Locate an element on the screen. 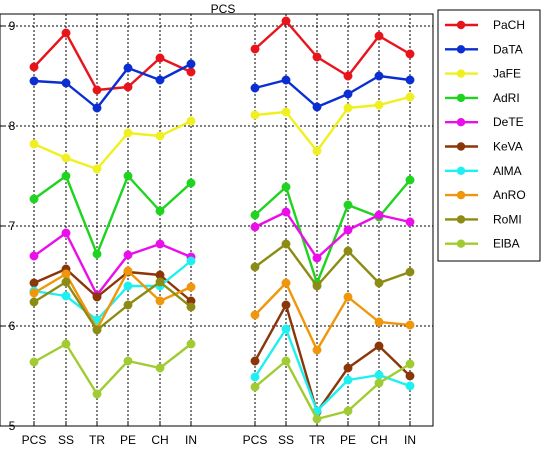 Image resolution: width=545 pixels, height=452 pixels. series-line-anro is located at coordinates (112, 300).